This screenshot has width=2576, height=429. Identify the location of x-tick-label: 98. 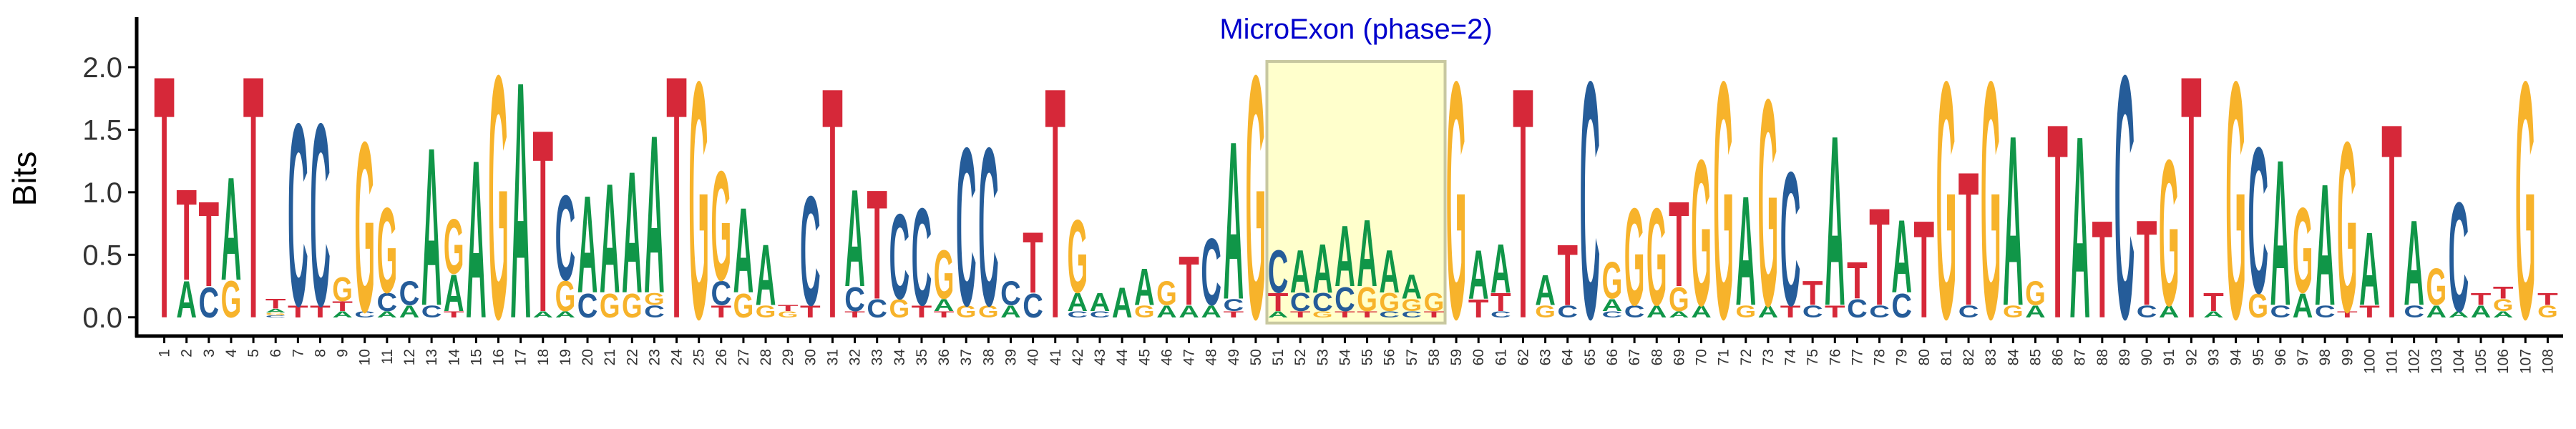
(2325, 357).